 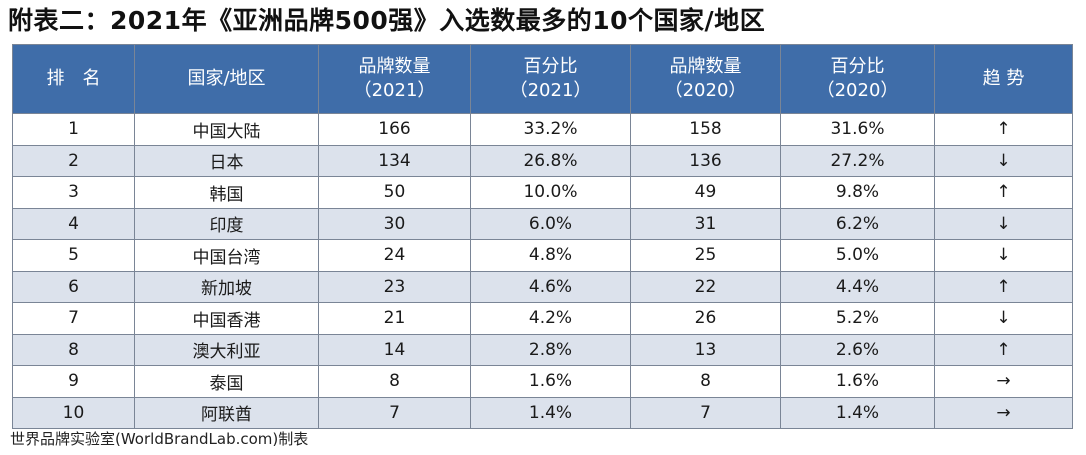 I want to click on cell-count-2021: 30, so click(x=394, y=223).